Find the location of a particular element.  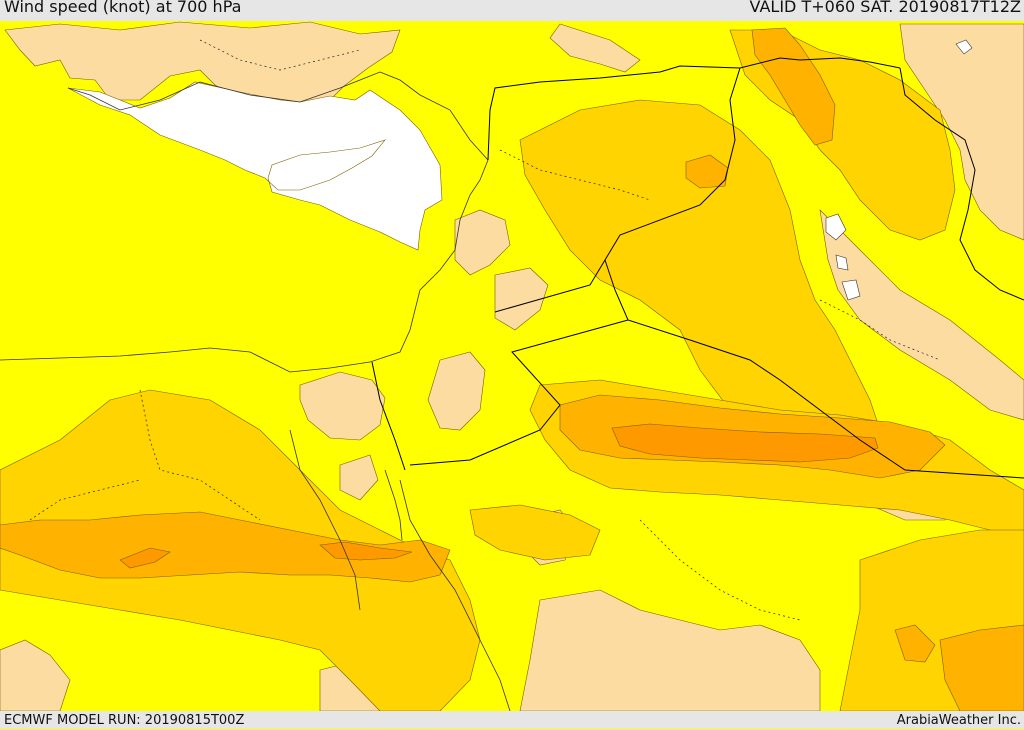

syria-tan-patch is located at coordinates (521, 299).